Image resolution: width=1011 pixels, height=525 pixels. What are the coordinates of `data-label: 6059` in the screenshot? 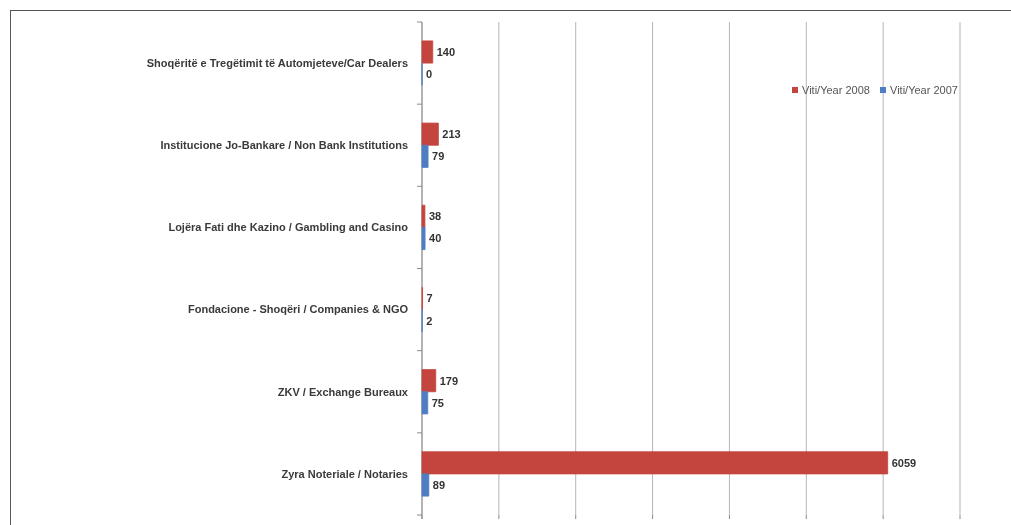 It's located at (904, 462).